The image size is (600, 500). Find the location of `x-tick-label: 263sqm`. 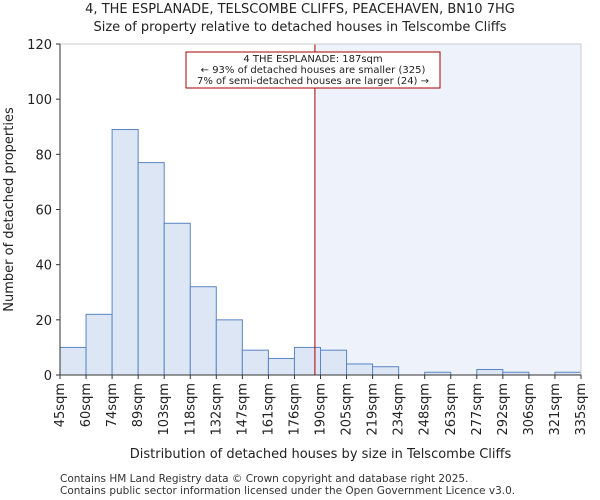

x-tick-label: 263sqm is located at coordinates (451, 409).